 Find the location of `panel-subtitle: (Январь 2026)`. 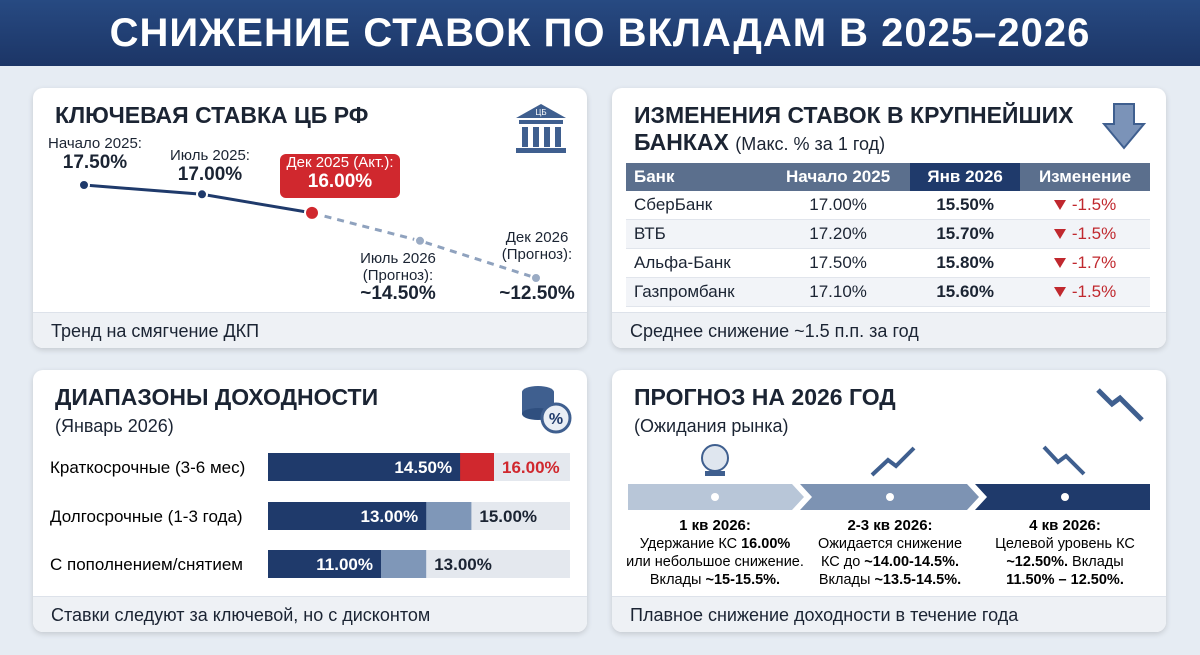

panel-subtitle: (Январь 2026) is located at coordinates (114, 426).